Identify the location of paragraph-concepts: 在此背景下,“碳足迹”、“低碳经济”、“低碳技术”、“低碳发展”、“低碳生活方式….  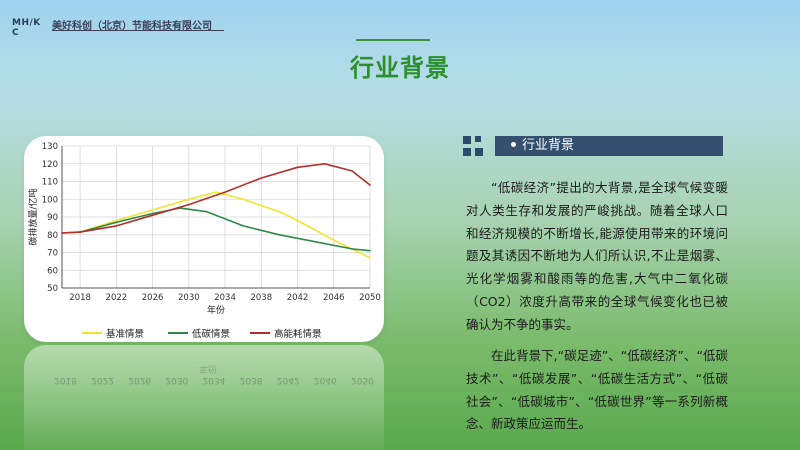
(597, 390).